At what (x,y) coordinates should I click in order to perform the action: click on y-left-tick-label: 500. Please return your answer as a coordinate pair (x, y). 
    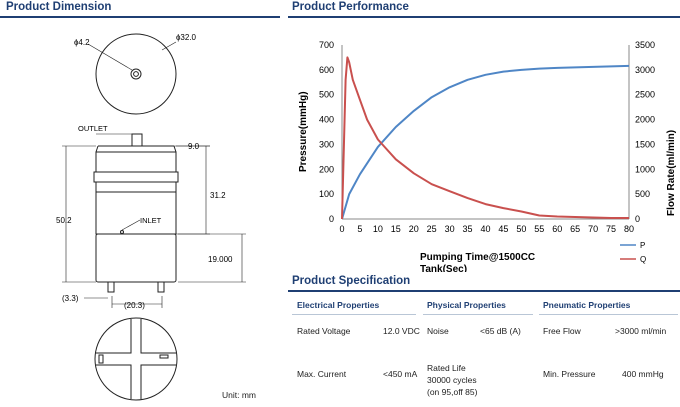
    Looking at the image, I should click on (326, 95).